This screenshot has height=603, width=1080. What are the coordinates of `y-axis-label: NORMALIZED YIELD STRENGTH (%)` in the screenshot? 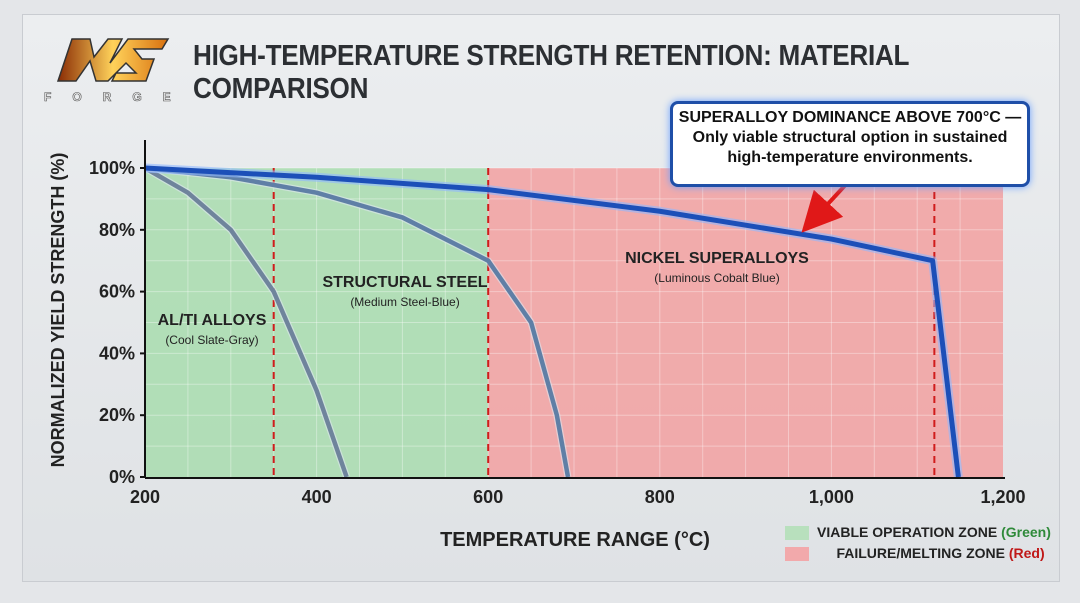 It's located at (58, 310).